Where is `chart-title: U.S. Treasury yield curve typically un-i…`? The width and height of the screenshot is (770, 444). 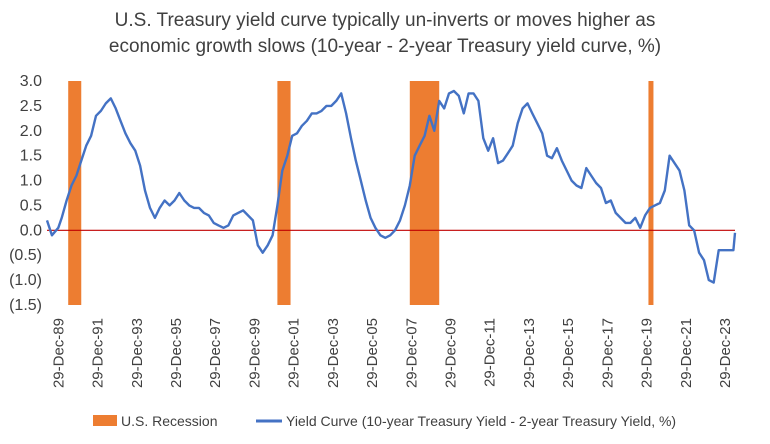 chart-title: U.S. Treasury yield curve typically un-i… is located at coordinates (385, 34).